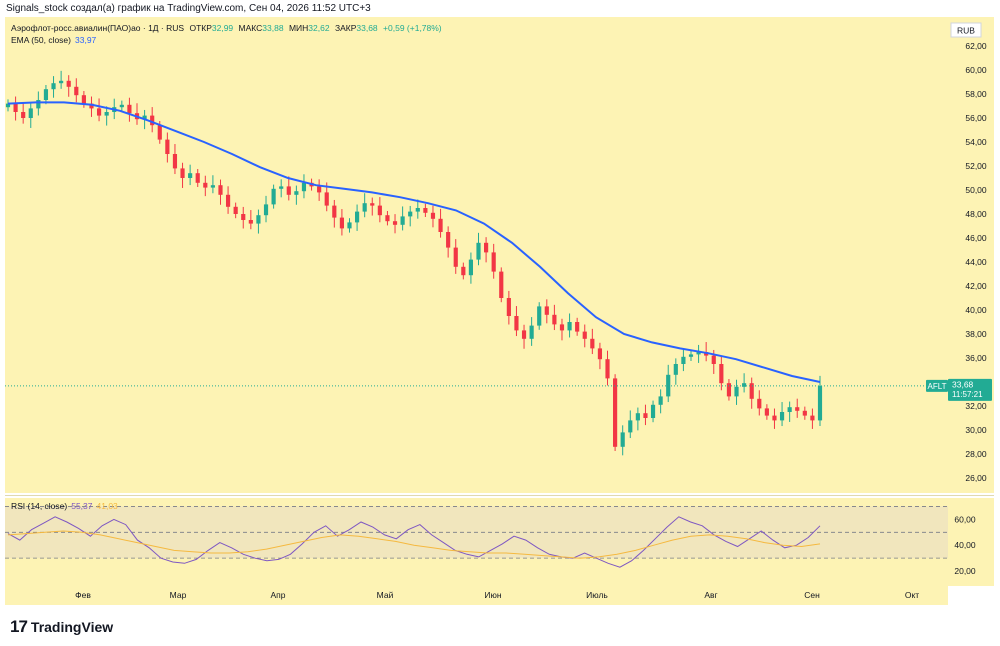 The height and width of the screenshot is (646, 1000). What do you see at coordinates (976, 358) in the screenshot?
I see `price-tick-label: 36,00` at bounding box center [976, 358].